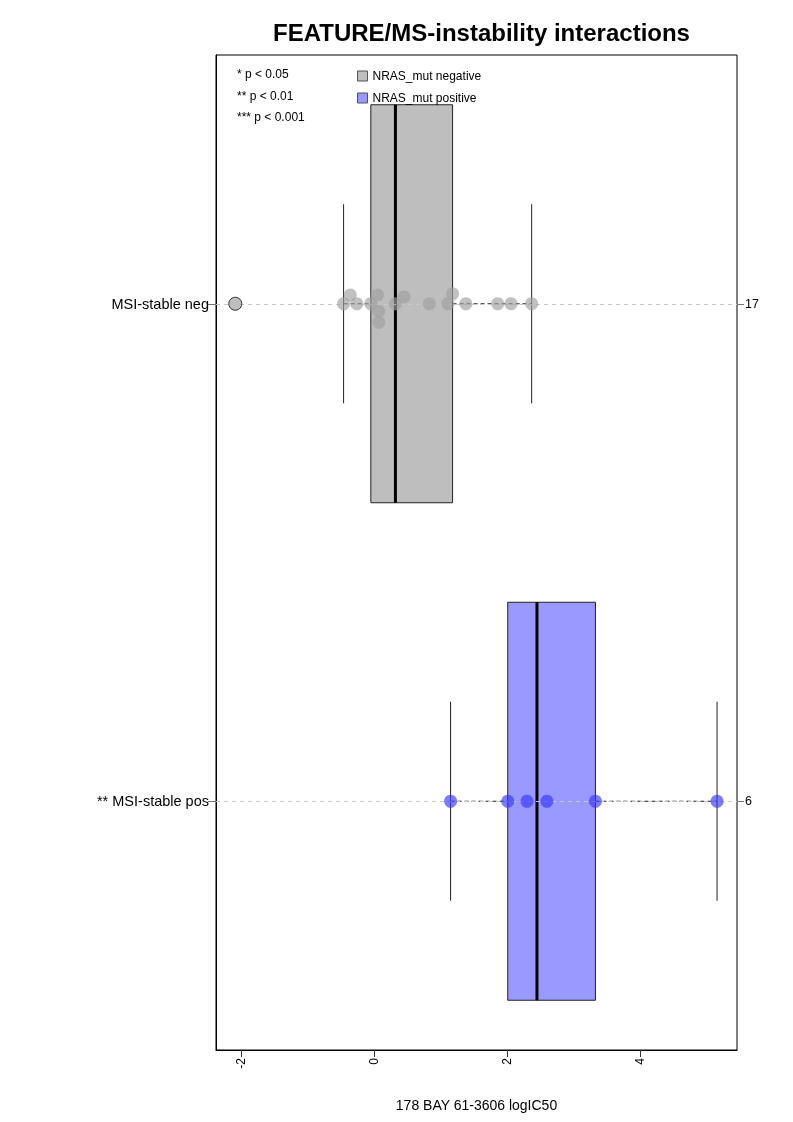 The image size is (793, 1122). I want to click on legend-label: NRAS_mut positive, so click(424, 98).